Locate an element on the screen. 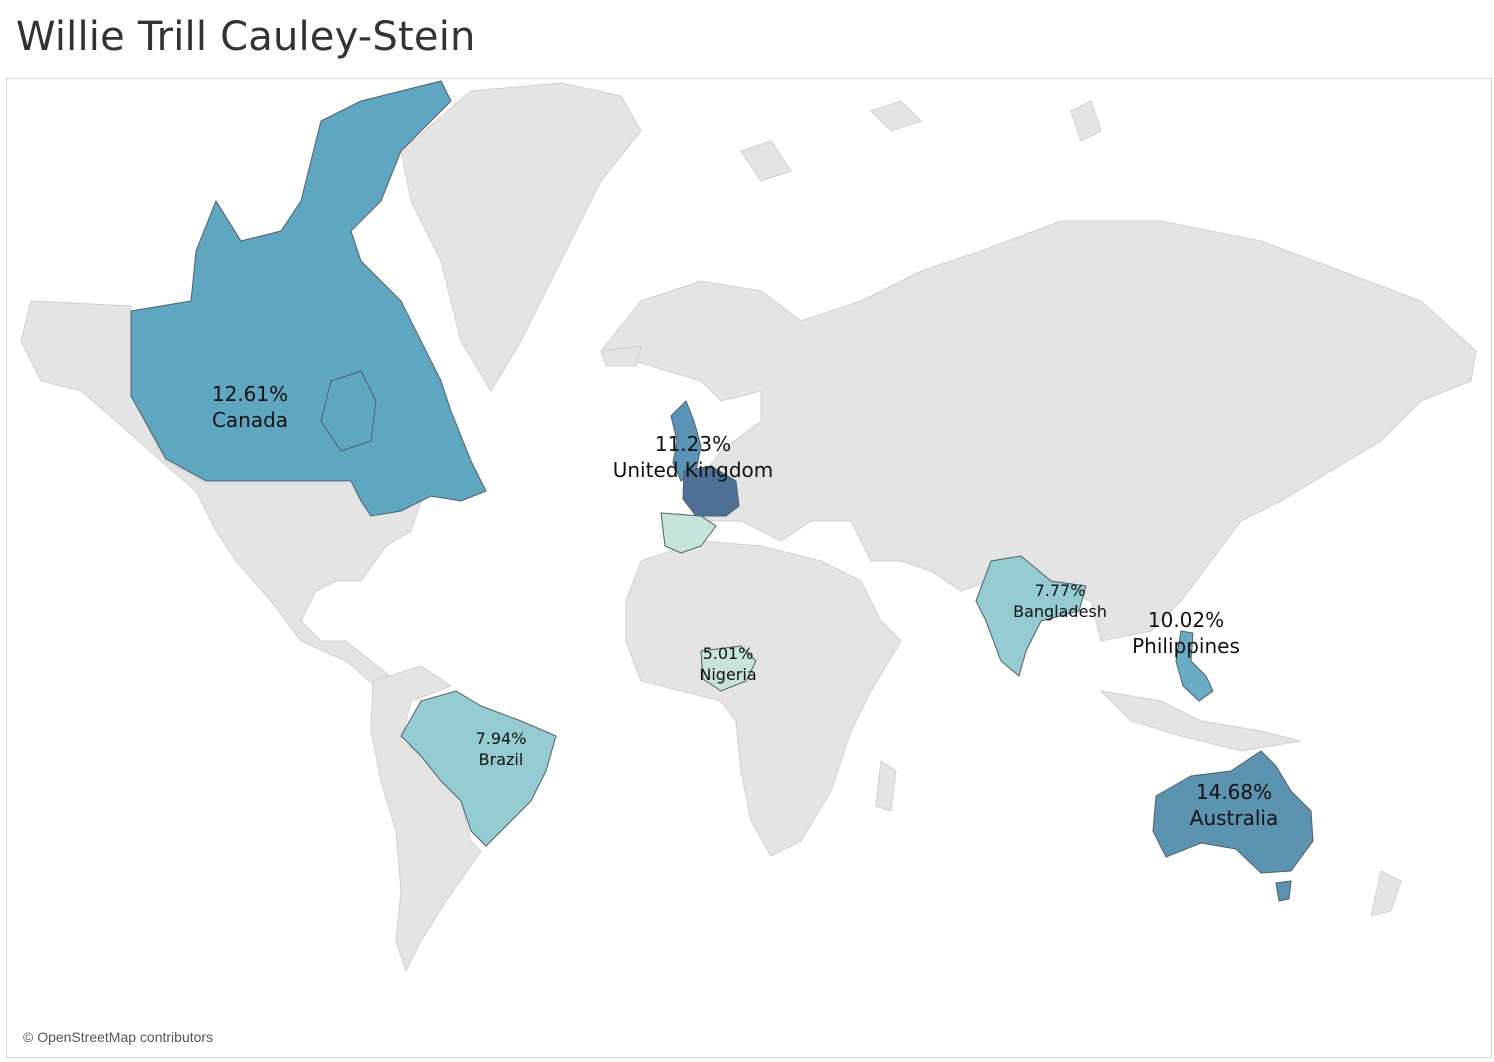  page-title: Willie Trill Cauley-Stein is located at coordinates (246, 37).